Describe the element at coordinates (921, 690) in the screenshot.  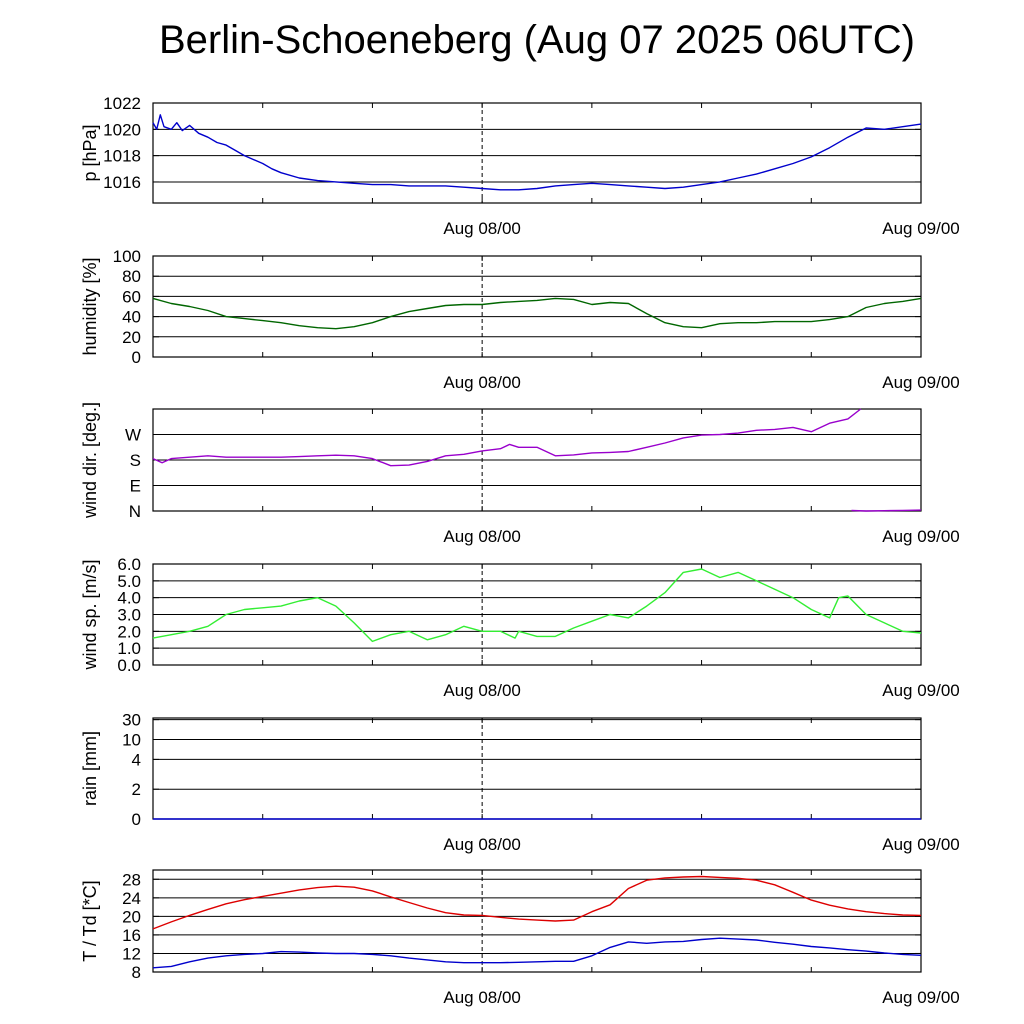
I see `windspeed-xtick-label: Aug 09/00` at that location.